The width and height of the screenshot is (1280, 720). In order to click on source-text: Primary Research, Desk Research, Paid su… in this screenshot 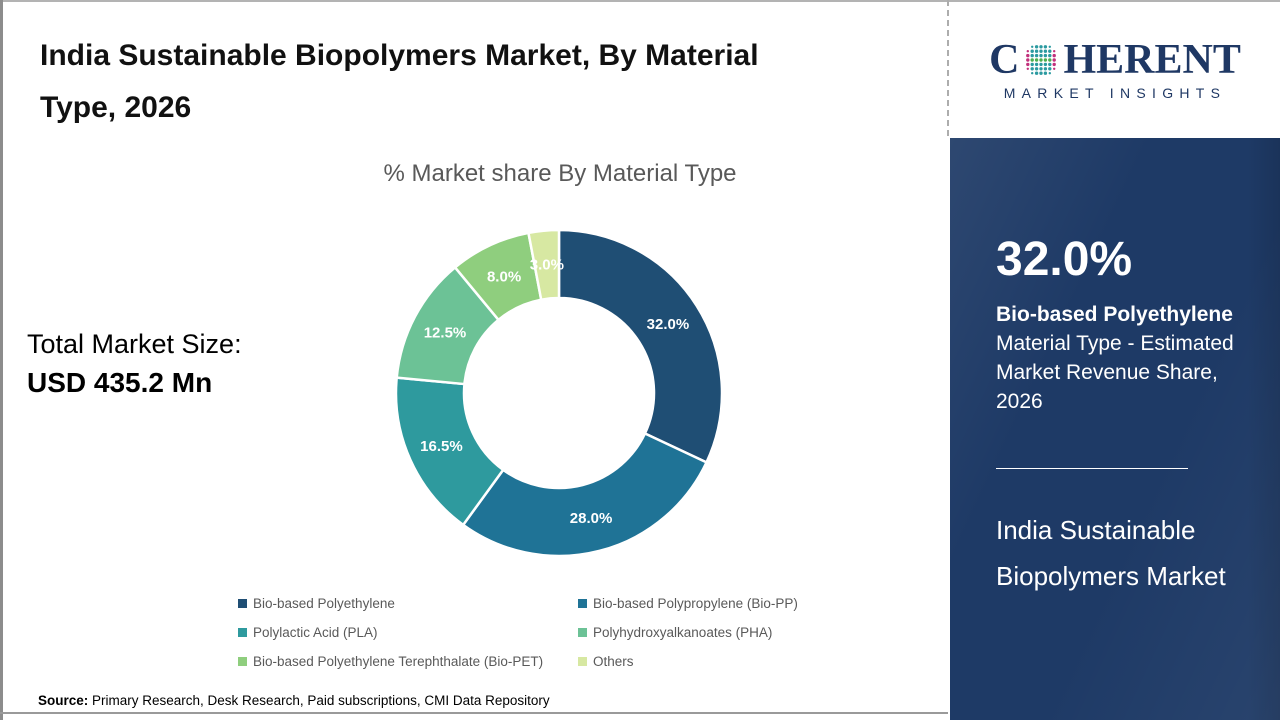, I will do `click(319, 700)`.